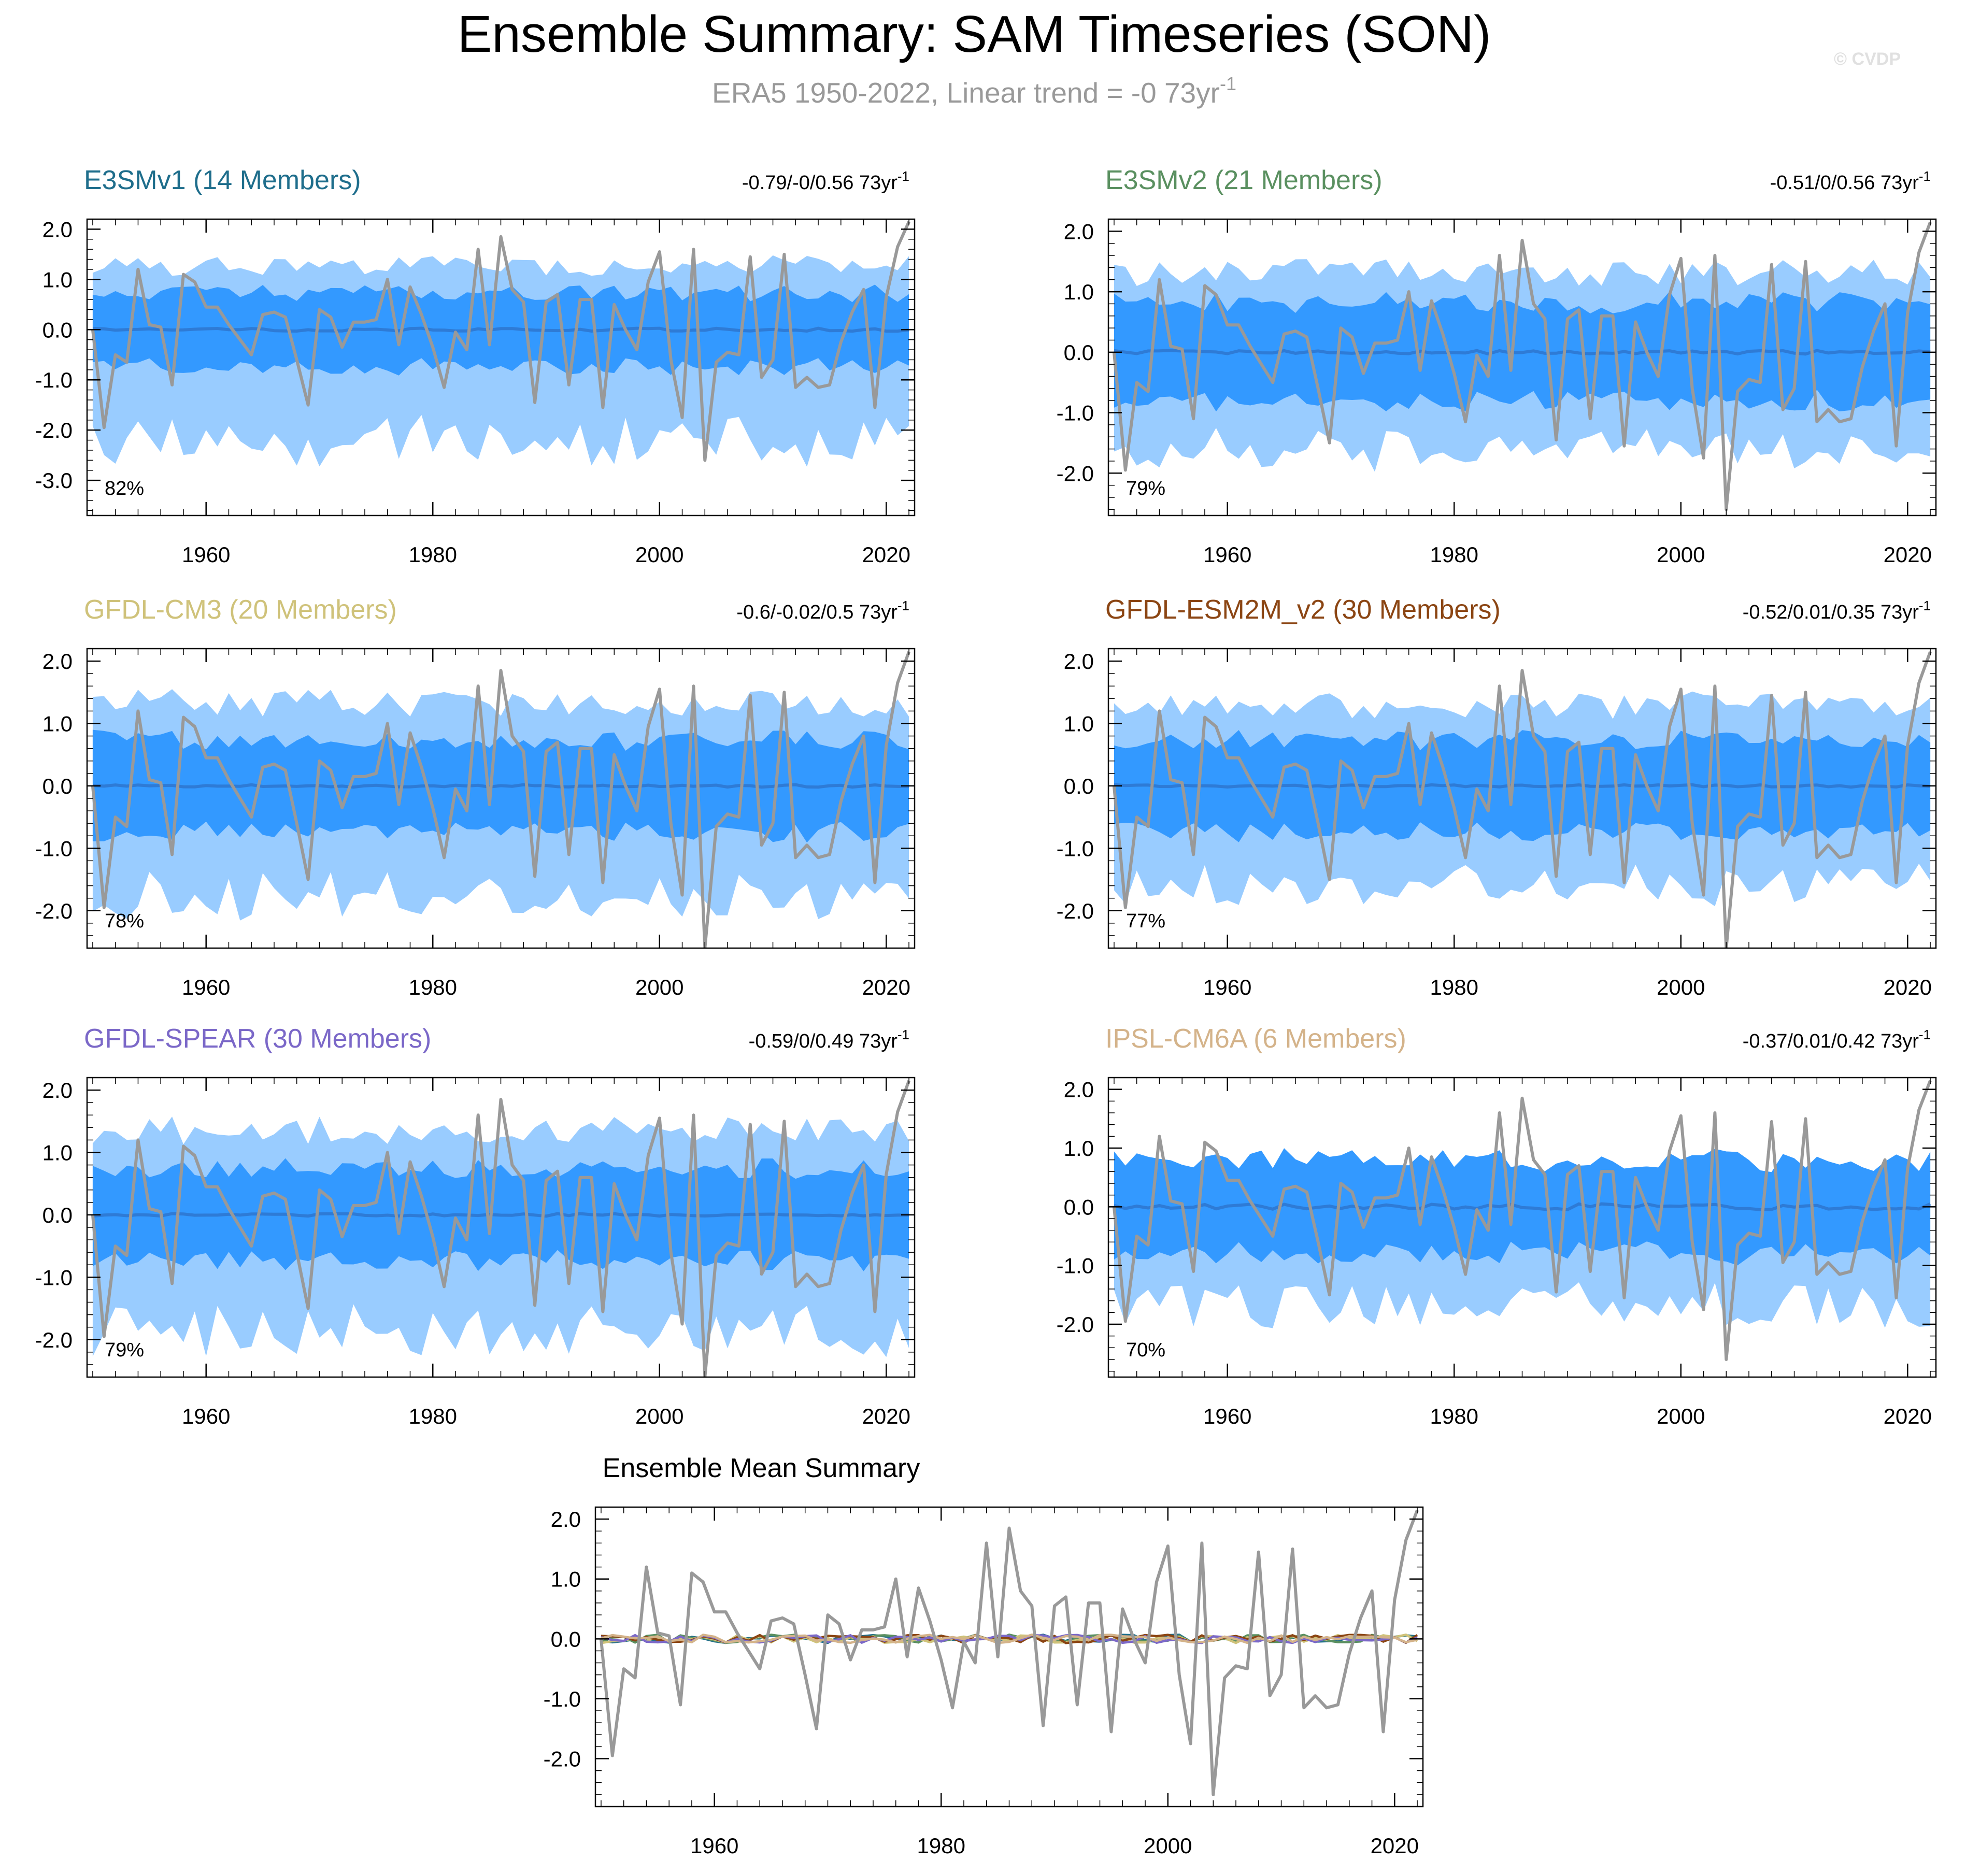  Describe the element at coordinates (824, 1041) in the screenshot. I see `trend-range-text: -0.59/0/0.49 73yr` at that location.